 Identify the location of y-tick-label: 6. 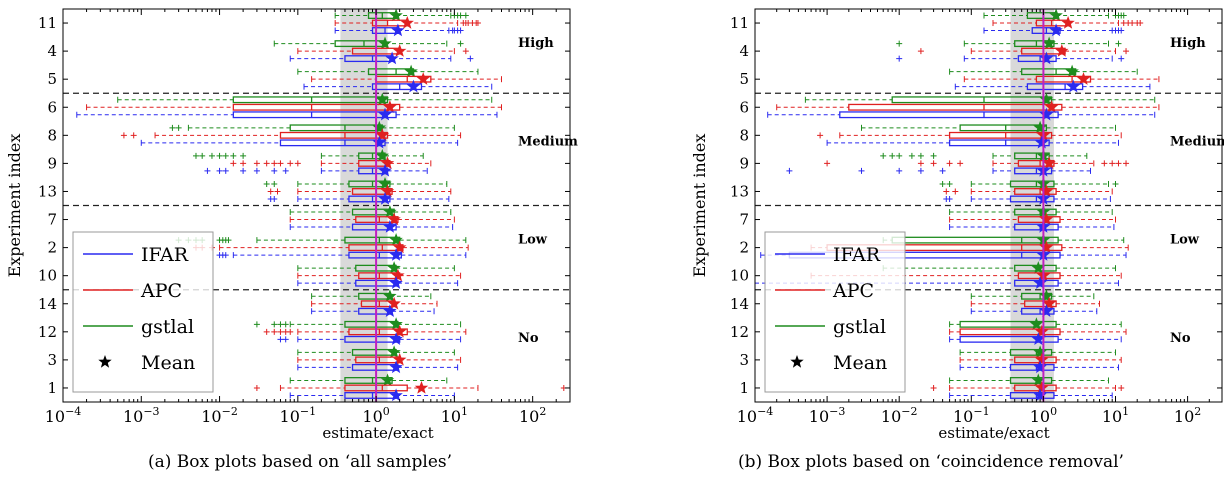
(744, 107).